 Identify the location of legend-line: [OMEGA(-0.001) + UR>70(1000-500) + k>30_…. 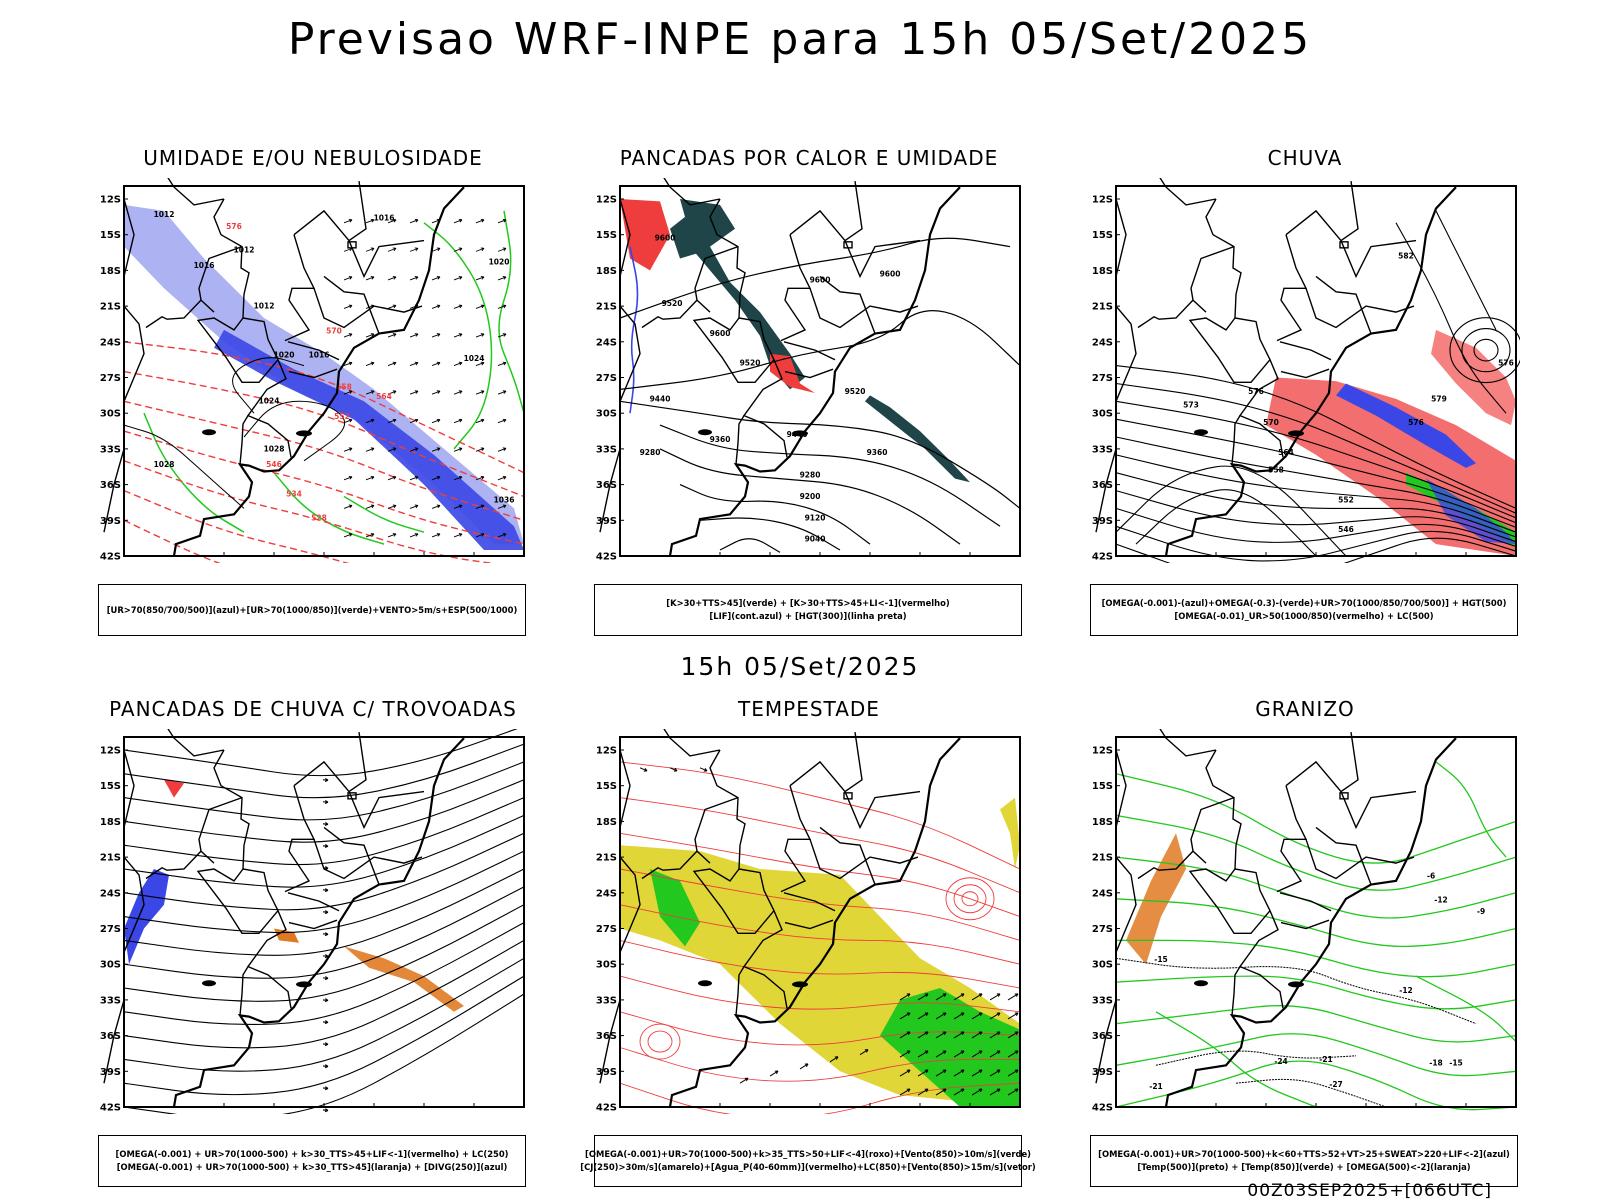
(312, 1154).